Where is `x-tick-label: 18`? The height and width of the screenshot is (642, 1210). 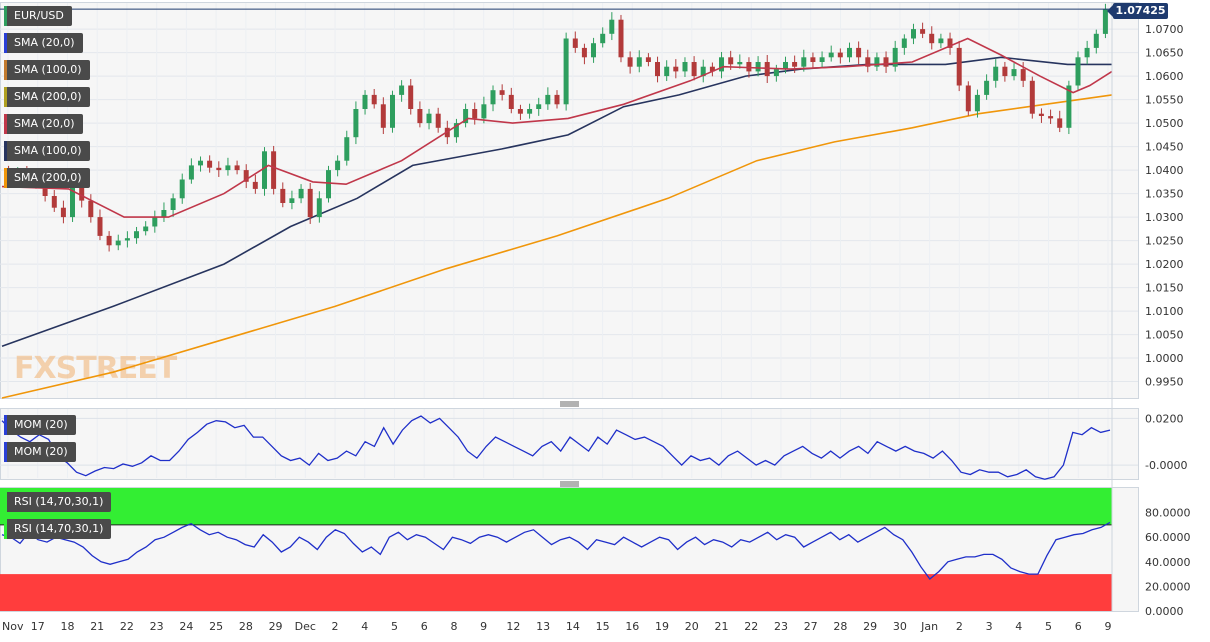
x-tick-label: 18 is located at coordinates (67, 626).